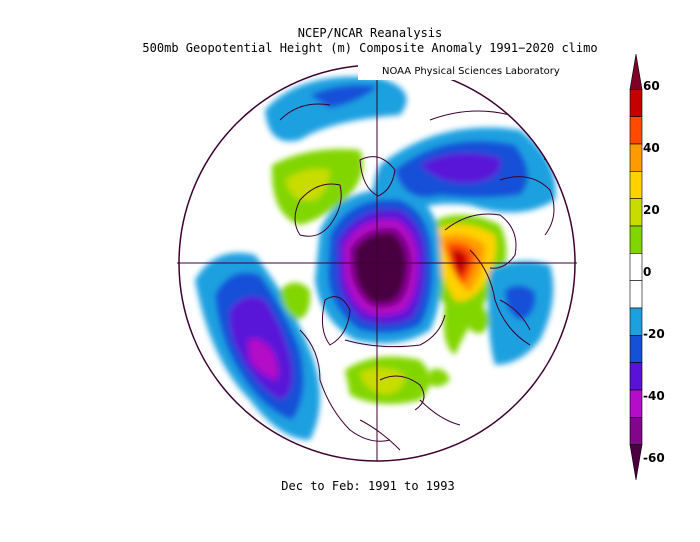 This screenshot has height=542, width=700. What do you see at coordinates (481, 72) in the screenshot?
I see `credit-label: NOAA Physical Sciences Laboratory` at bounding box center [481, 72].